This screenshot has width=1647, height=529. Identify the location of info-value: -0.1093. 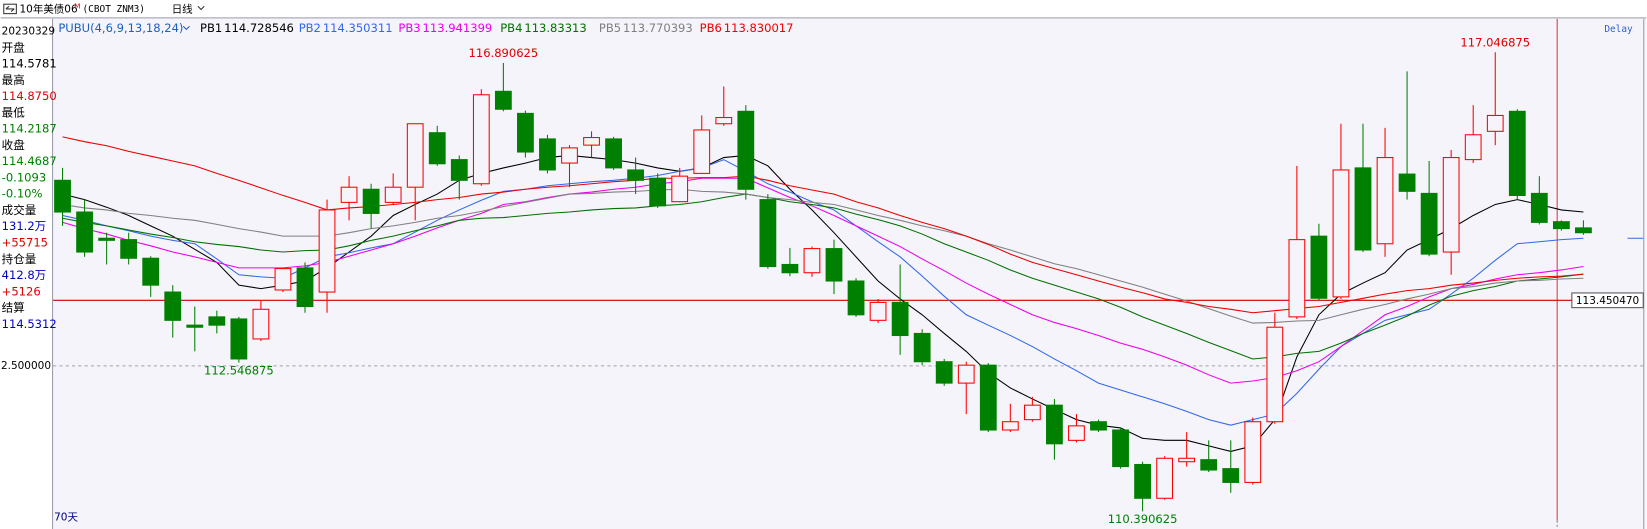
(24, 177).